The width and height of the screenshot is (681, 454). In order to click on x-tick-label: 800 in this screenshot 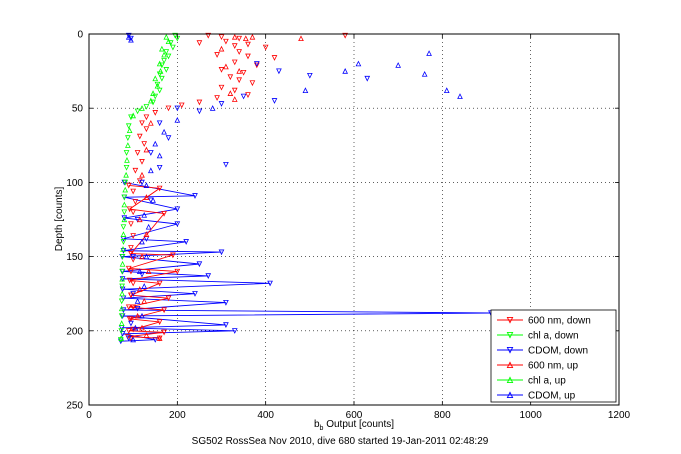, I will do `click(442, 415)`.